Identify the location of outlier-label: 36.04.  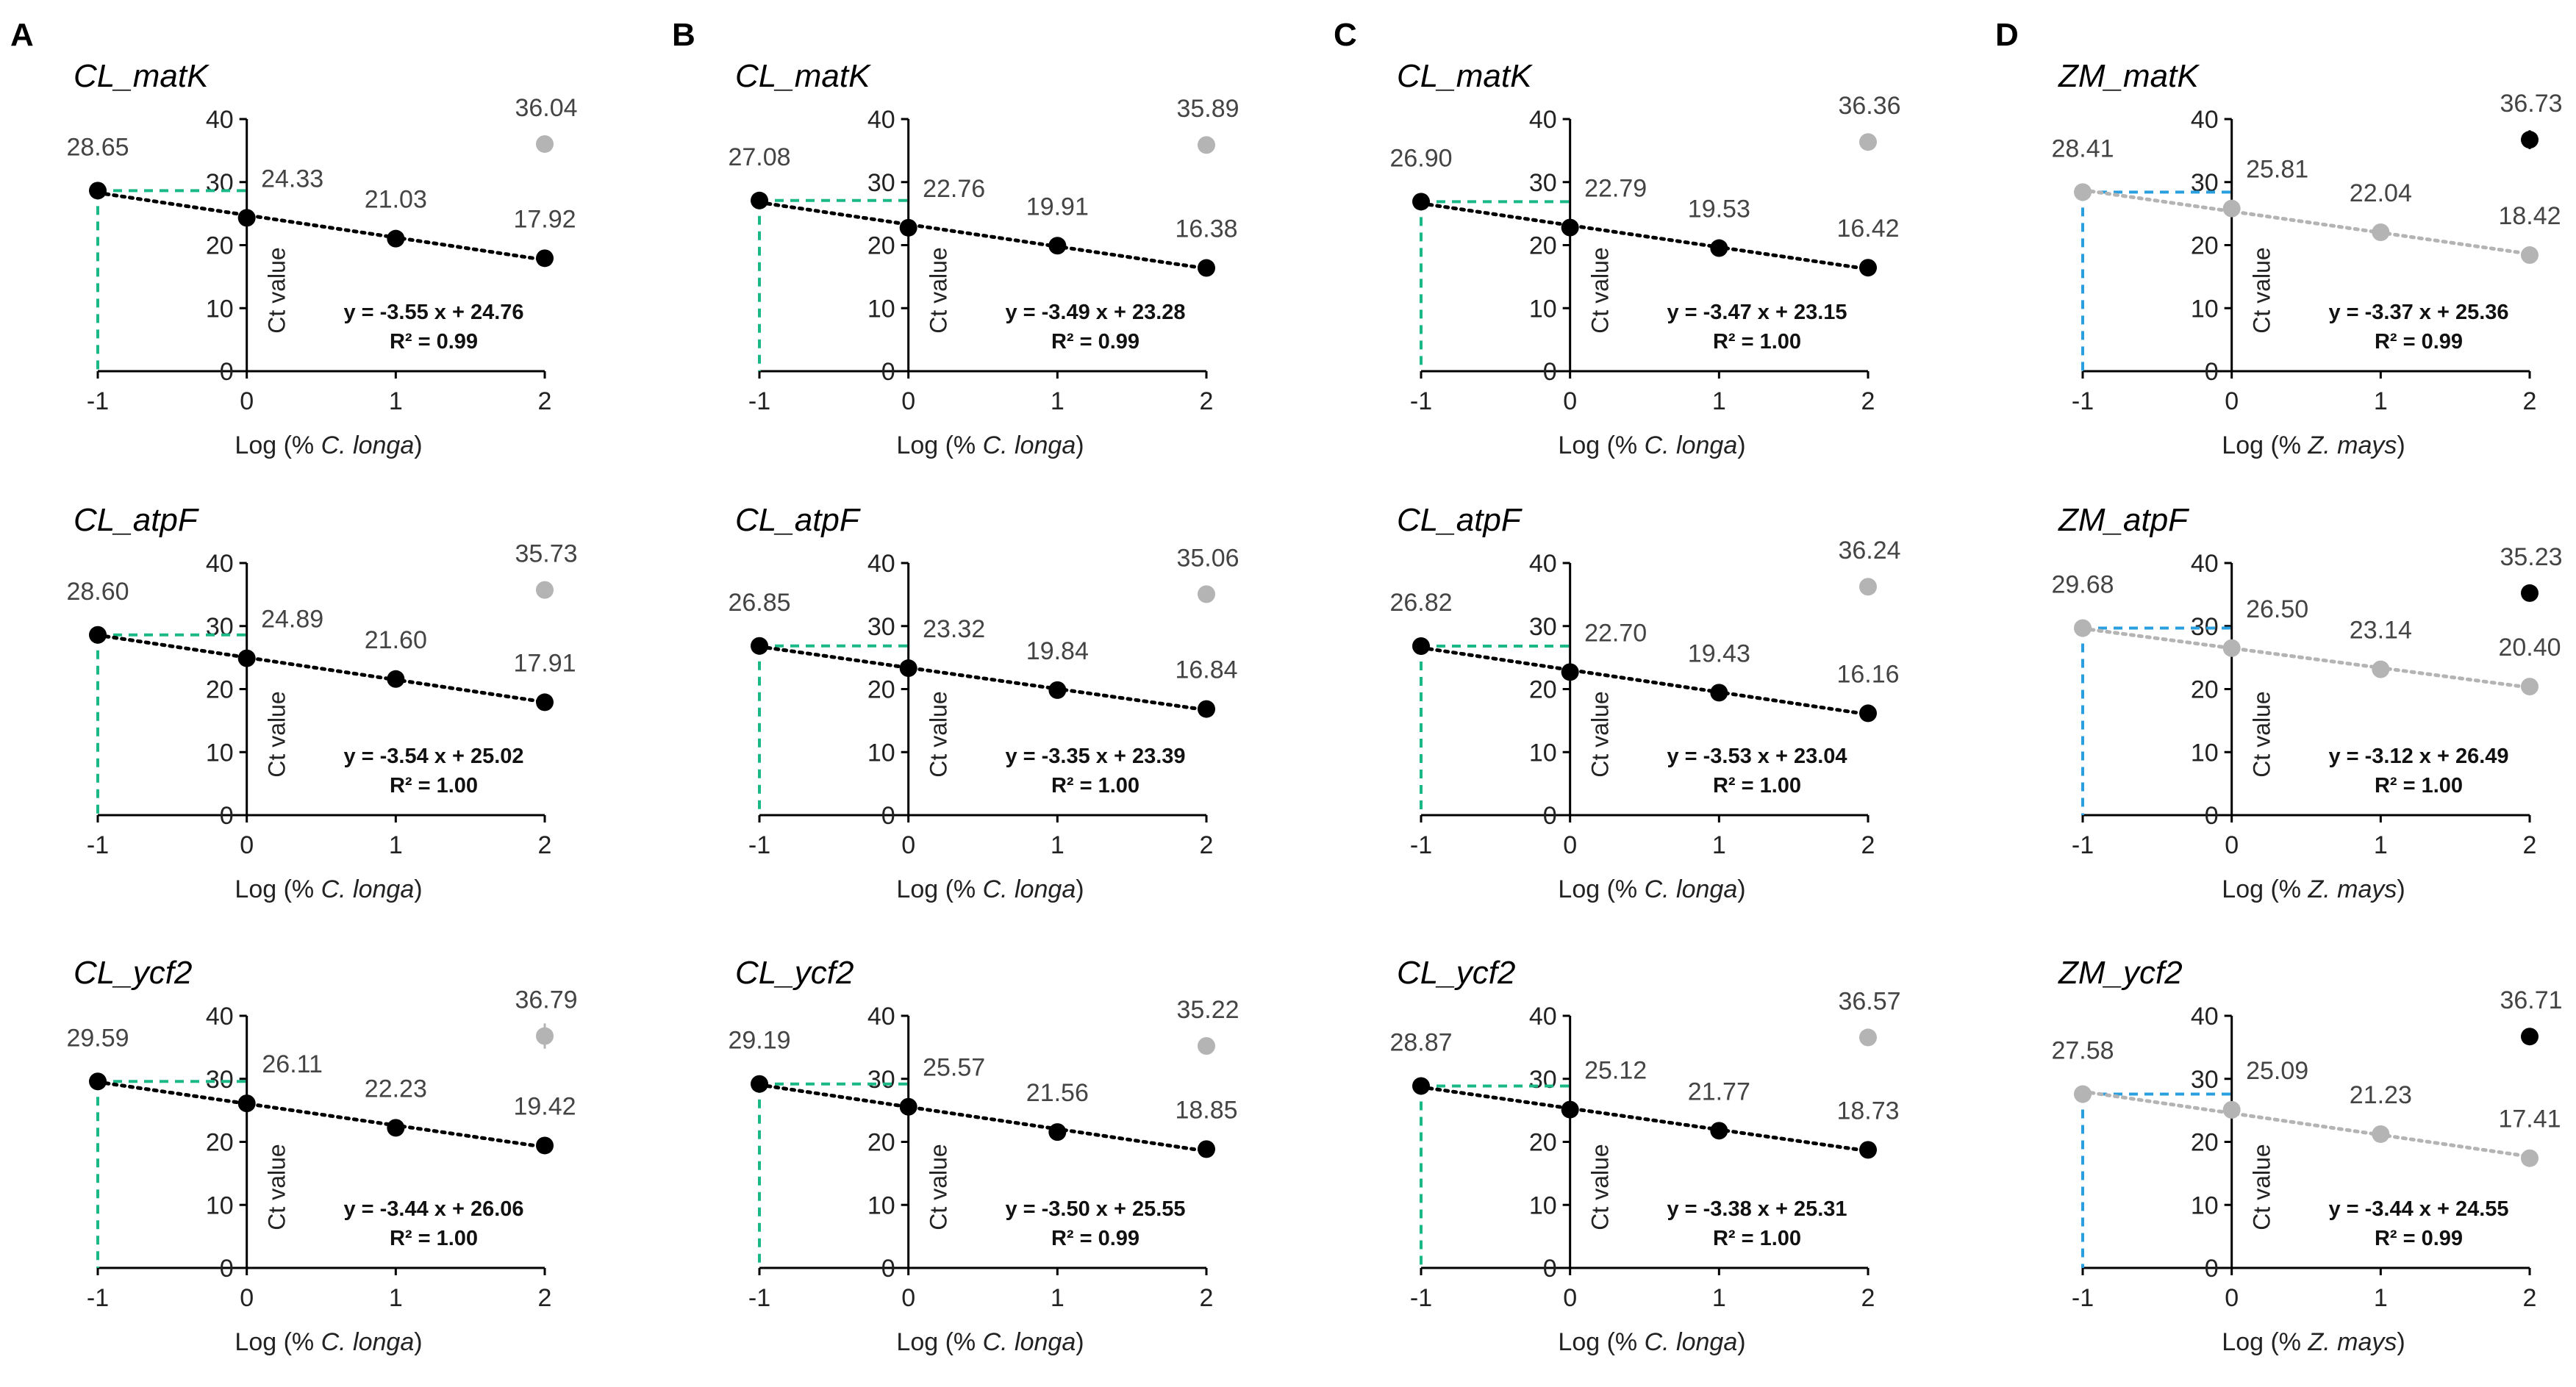
(546, 108).